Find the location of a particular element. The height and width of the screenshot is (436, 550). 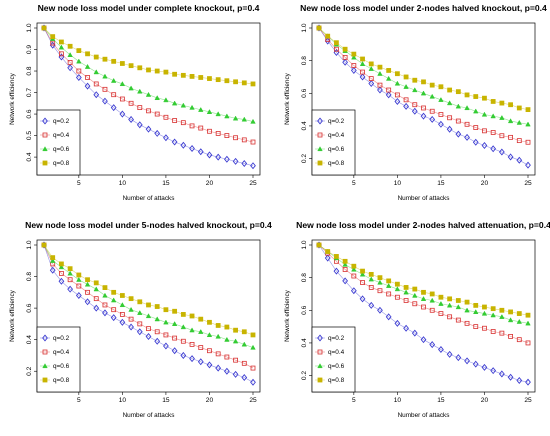

x-tick-label: 15 is located at coordinates (166, 183).